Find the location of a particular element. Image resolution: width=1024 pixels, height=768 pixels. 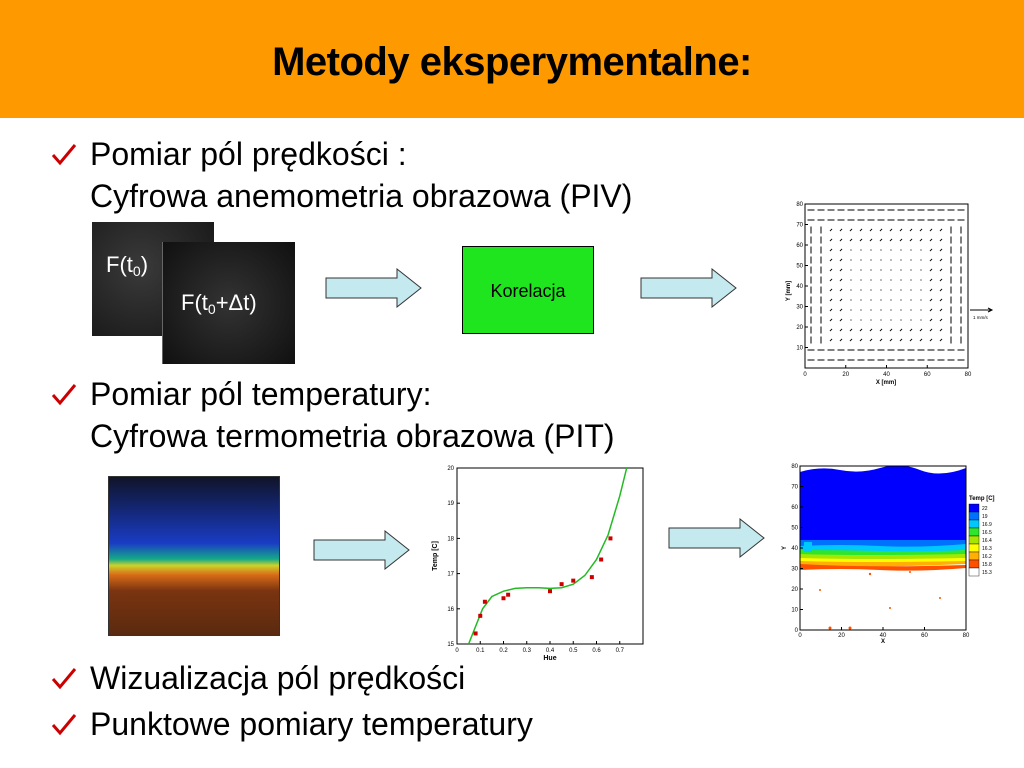

calibration-y-tick-label: 20 is located at coordinates (450, 469).